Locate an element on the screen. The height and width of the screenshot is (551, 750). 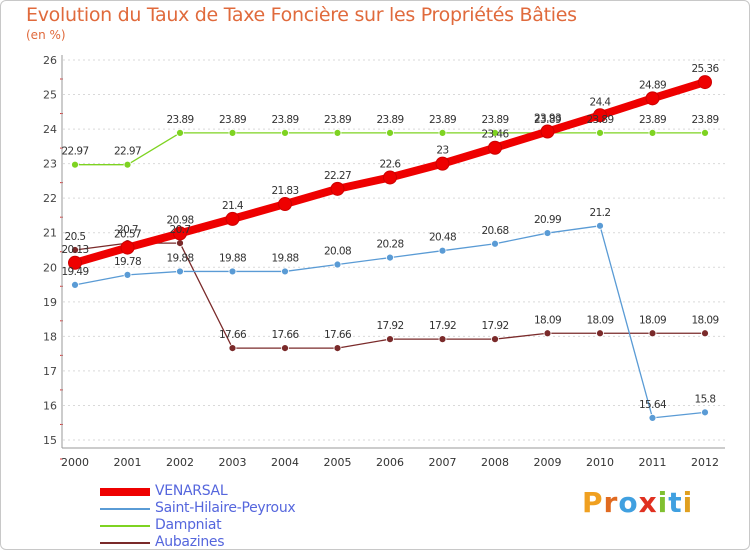
data-label: 21.2 is located at coordinates (600, 213).